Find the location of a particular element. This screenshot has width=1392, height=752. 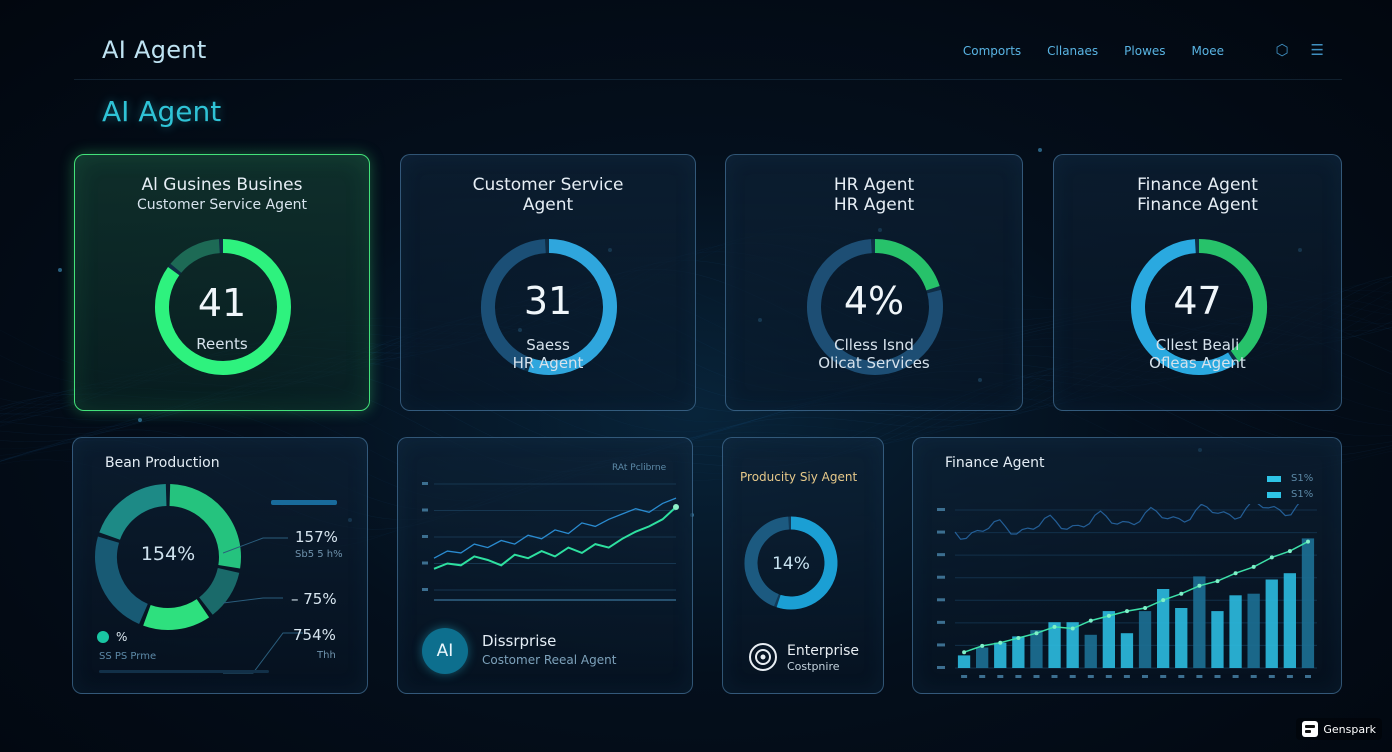

agent-subtitle: Costomer Reeal Agent is located at coordinates (549, 660).